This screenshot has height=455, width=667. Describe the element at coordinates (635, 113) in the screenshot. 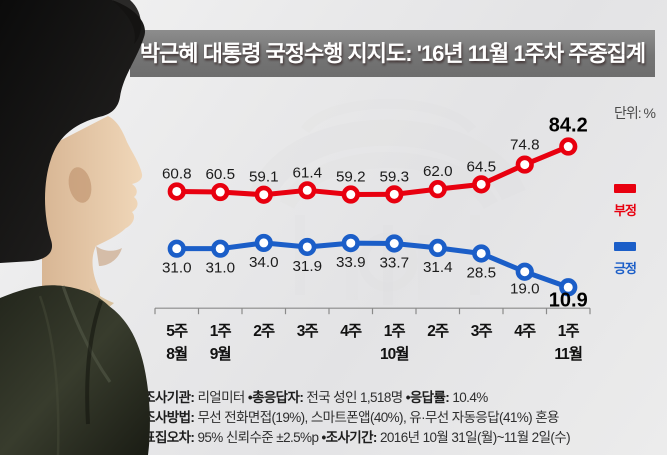

I see `unit-label: 단위: %` at that location.